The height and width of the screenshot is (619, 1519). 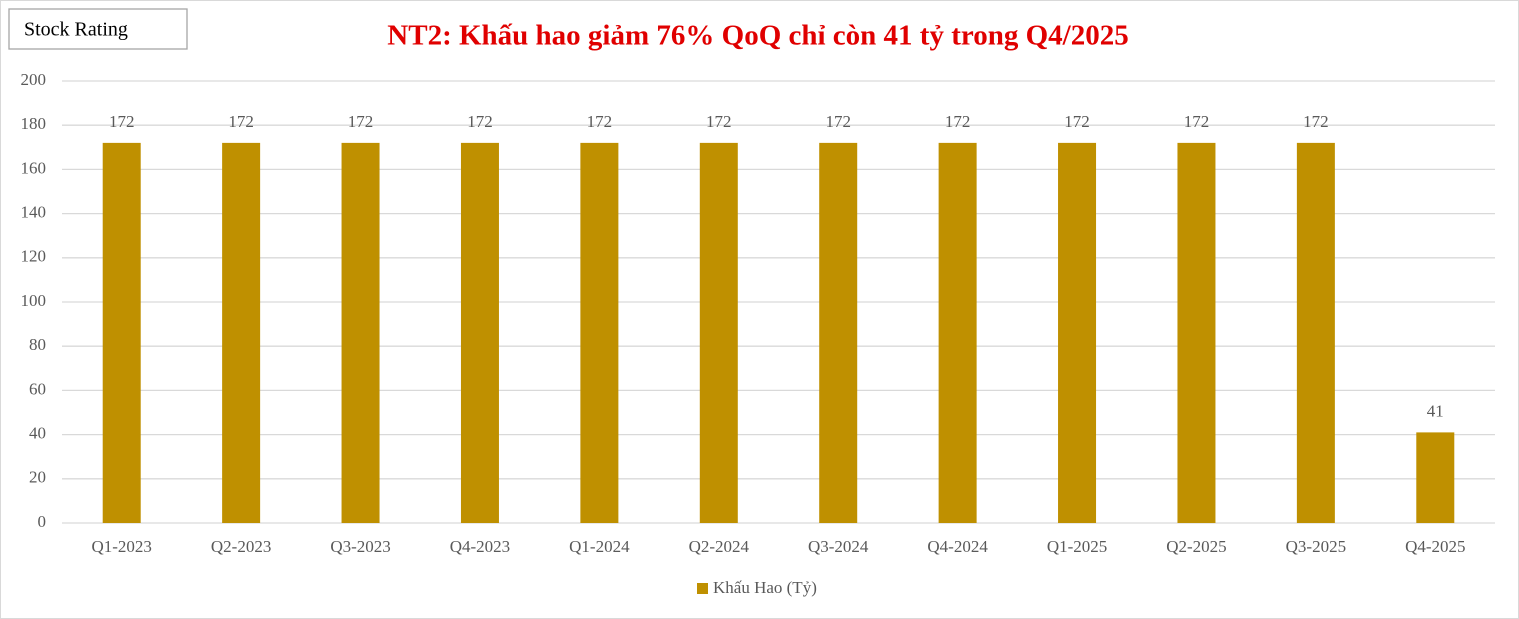 I want to click on y-tick-label: 180, so click(x=34, y=123).